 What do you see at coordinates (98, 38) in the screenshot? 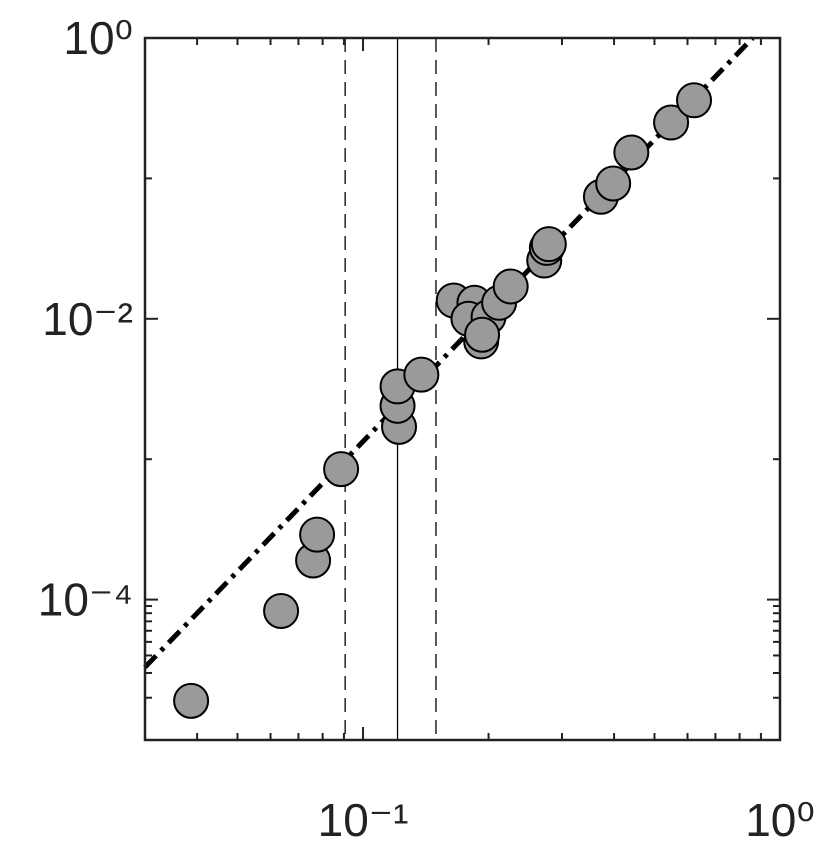
I see `y-tick-label: 10⁰` at bounding box center [98, 38].